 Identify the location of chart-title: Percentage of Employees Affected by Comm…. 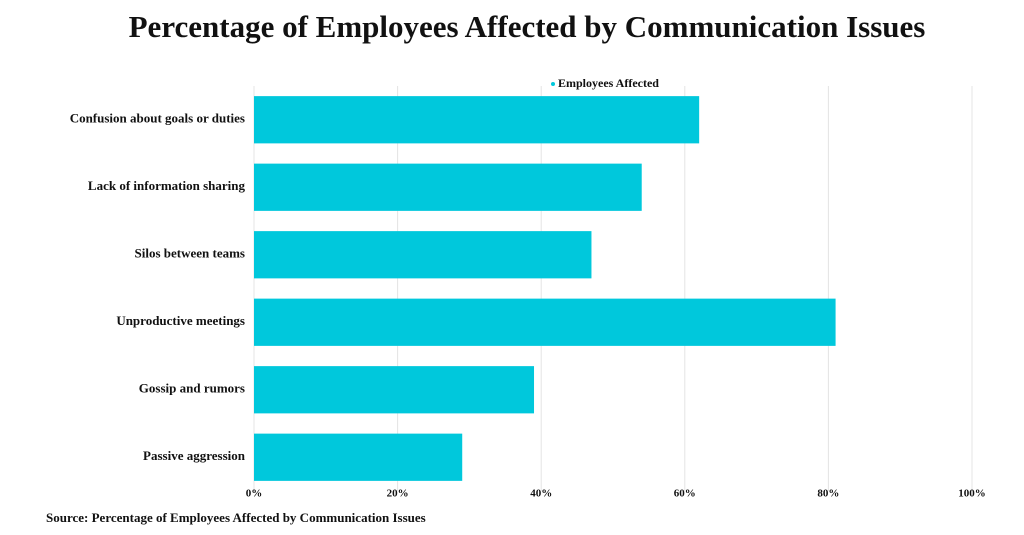
(527, 26).